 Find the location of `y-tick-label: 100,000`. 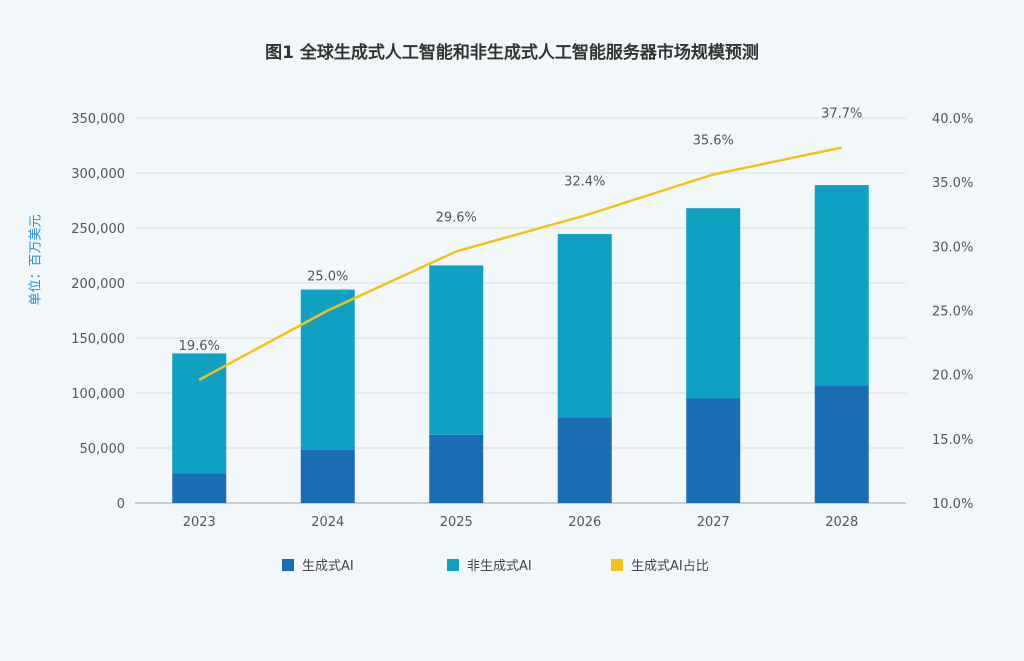

y-tick-label: 100,000 is located at coordinates (98, 394).